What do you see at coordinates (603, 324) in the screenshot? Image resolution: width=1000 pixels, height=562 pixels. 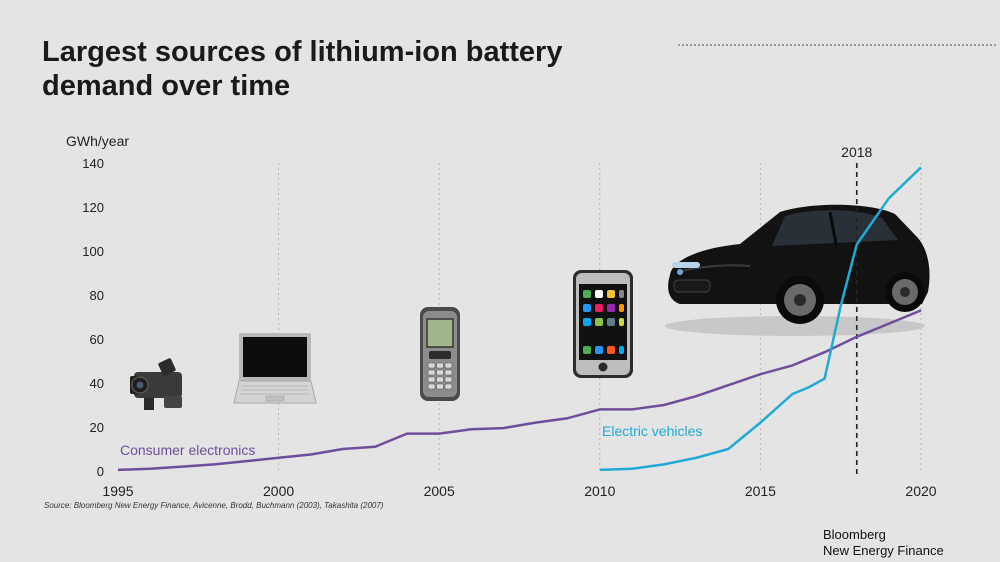 I see `smartphone-icon` at bounding box center [603, 324].